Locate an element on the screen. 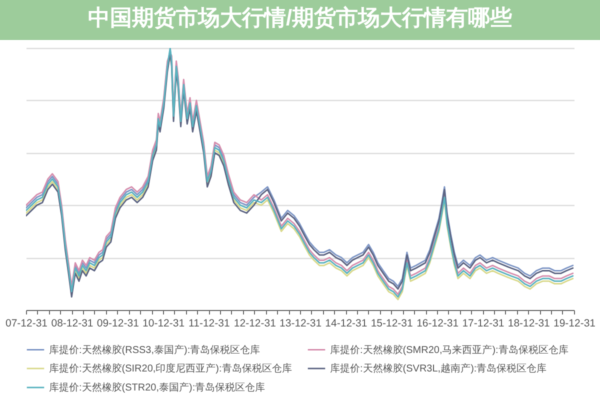 Image resolution: width=600 pixels, height=400 pixels. legend-label: 库提价:天然橡胶(SMR20,马来西亚产):青岛保税区仓库 is located at coordinates (449, 350).